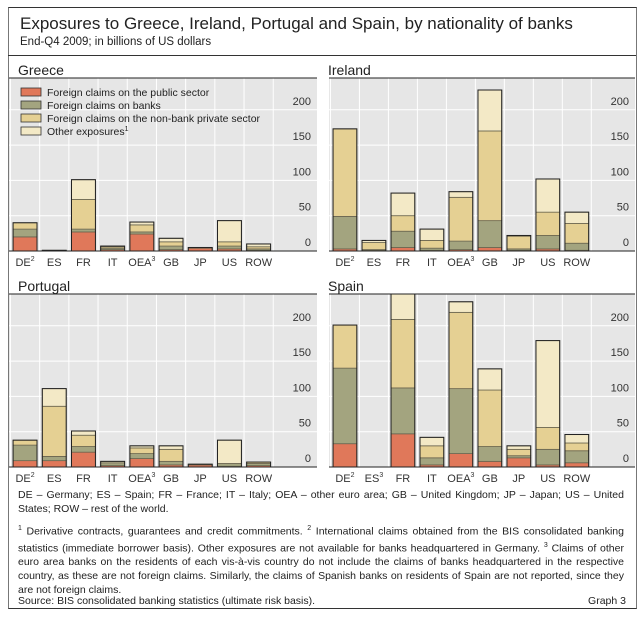 The height and width of the screenshot is (622, 640). I want to click on bar-jp-other-exposures, so click(519, 447).